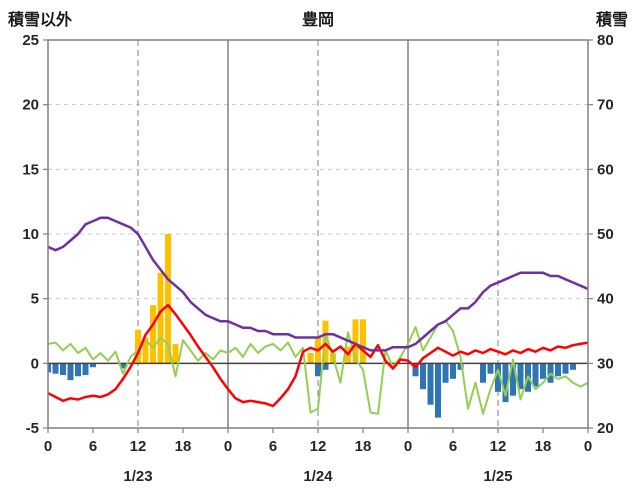  Describe the element at coordinates (611, 20) in the screenshot. I see `right-axis-title: 積雪` at that location.